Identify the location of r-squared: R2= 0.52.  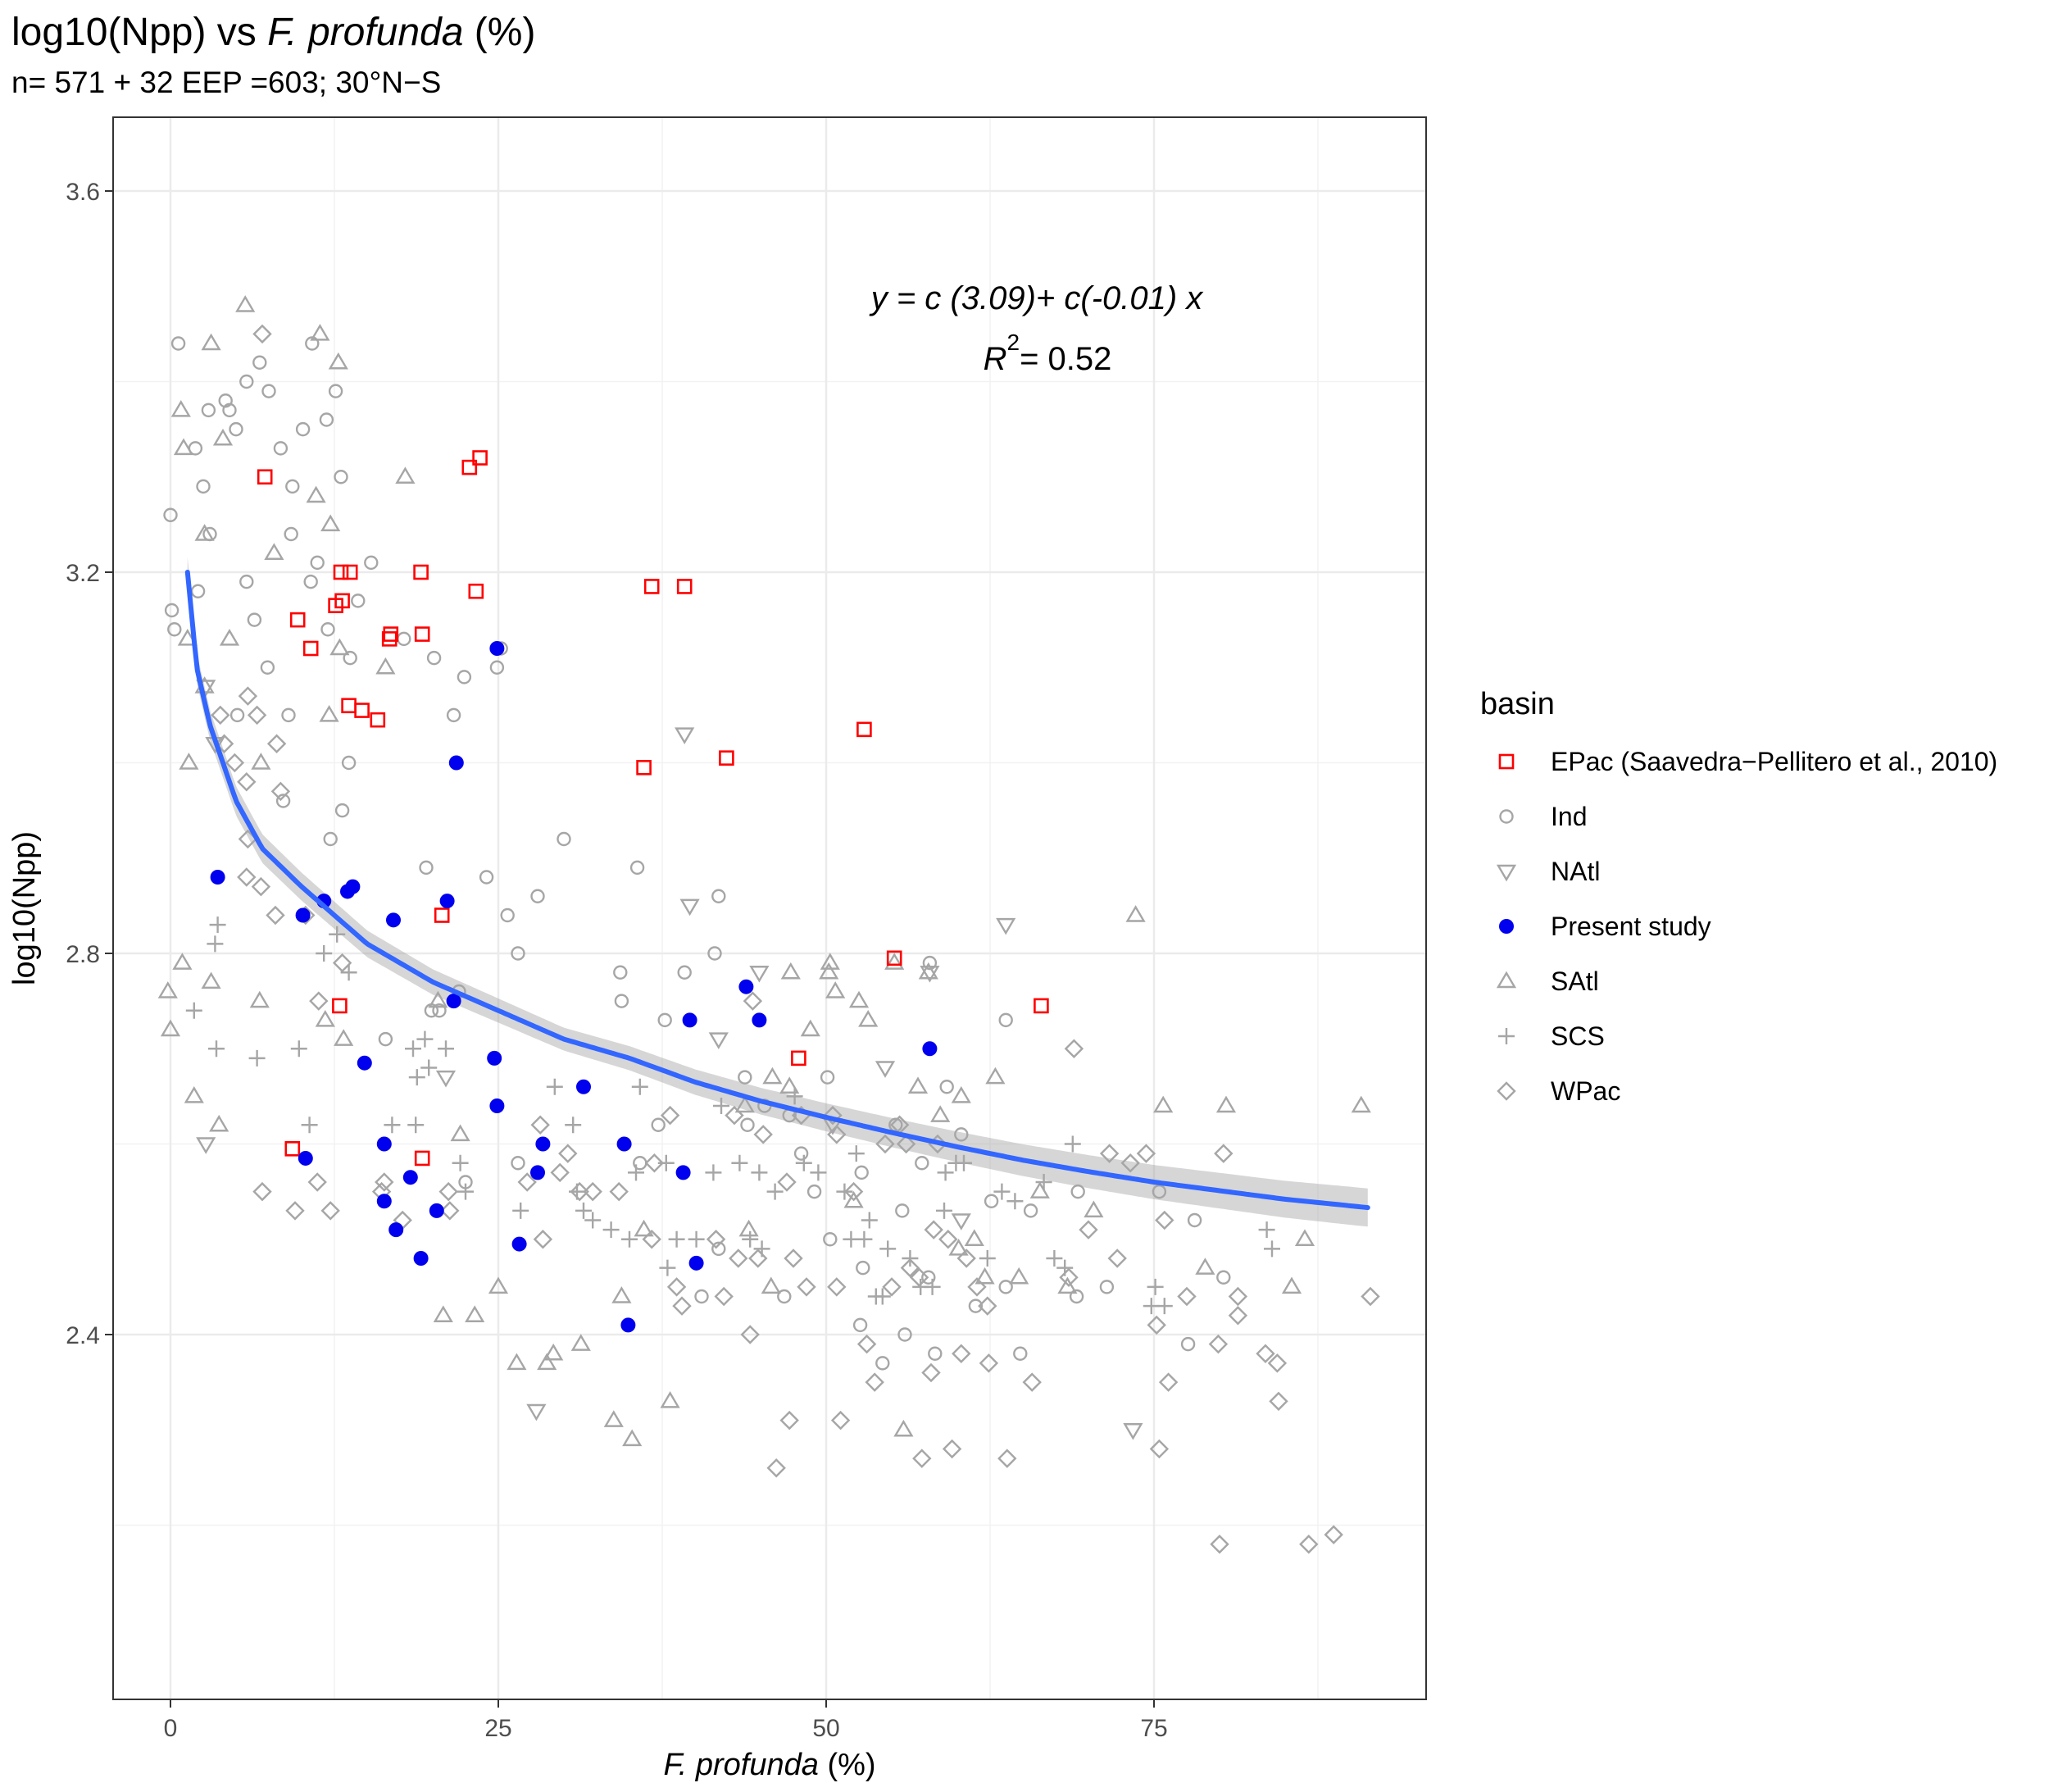
(1048, 353).